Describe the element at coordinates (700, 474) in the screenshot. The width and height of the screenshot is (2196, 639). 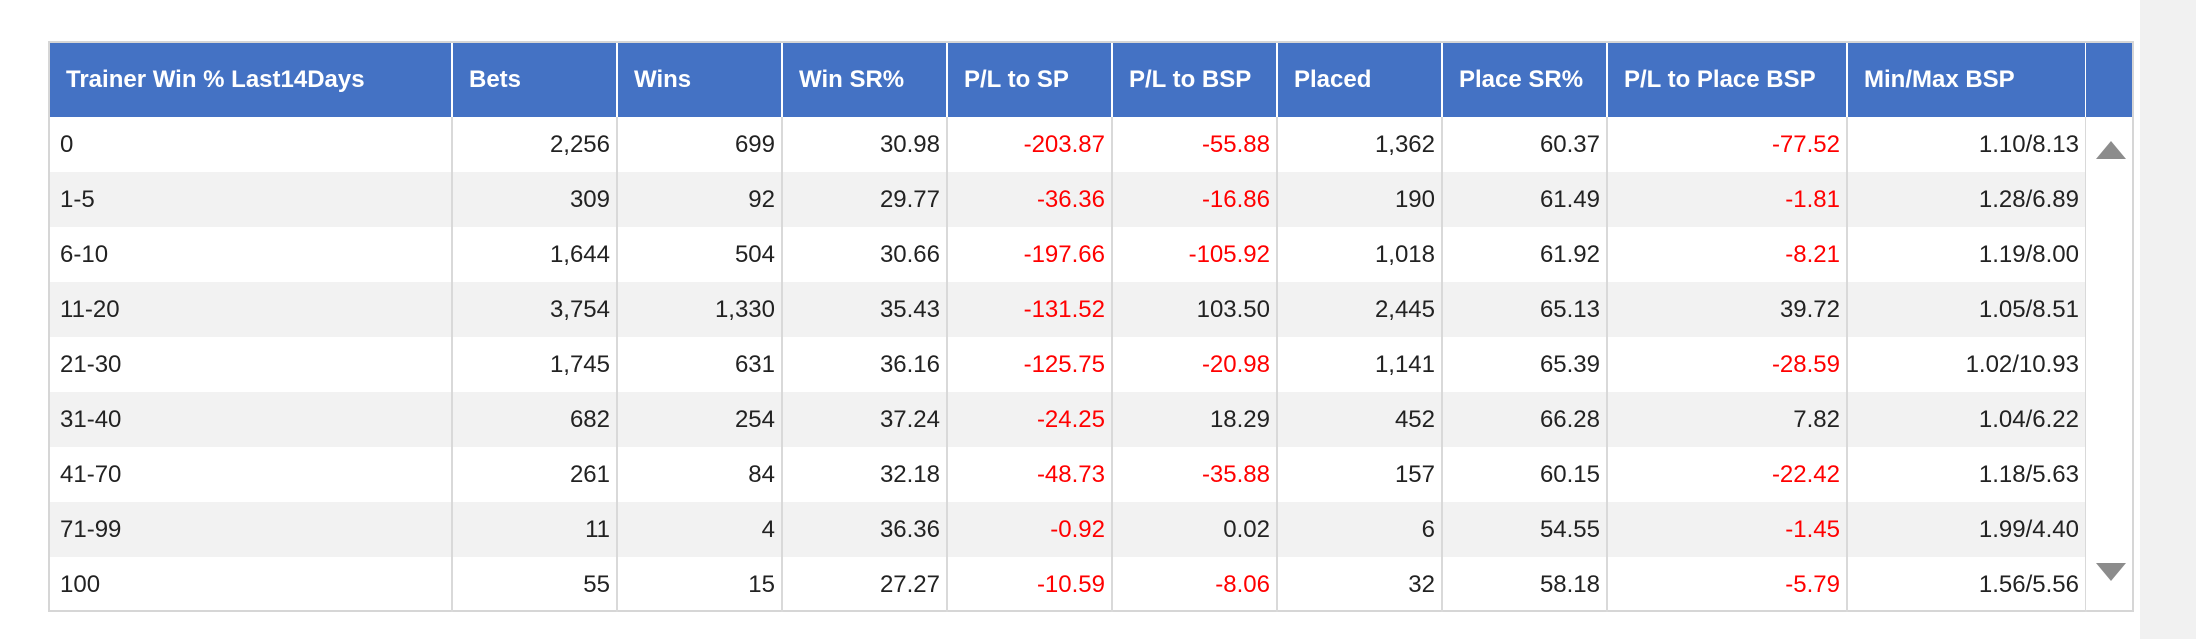
I see `table-cell: 84` at that location.